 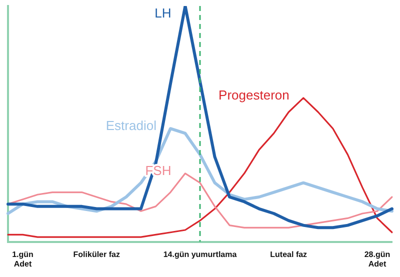 What do you see at coordinates (289, 254) in the screenshot?
I see `x-tick-label: Luteal faz` at bounding box center [289, 254].